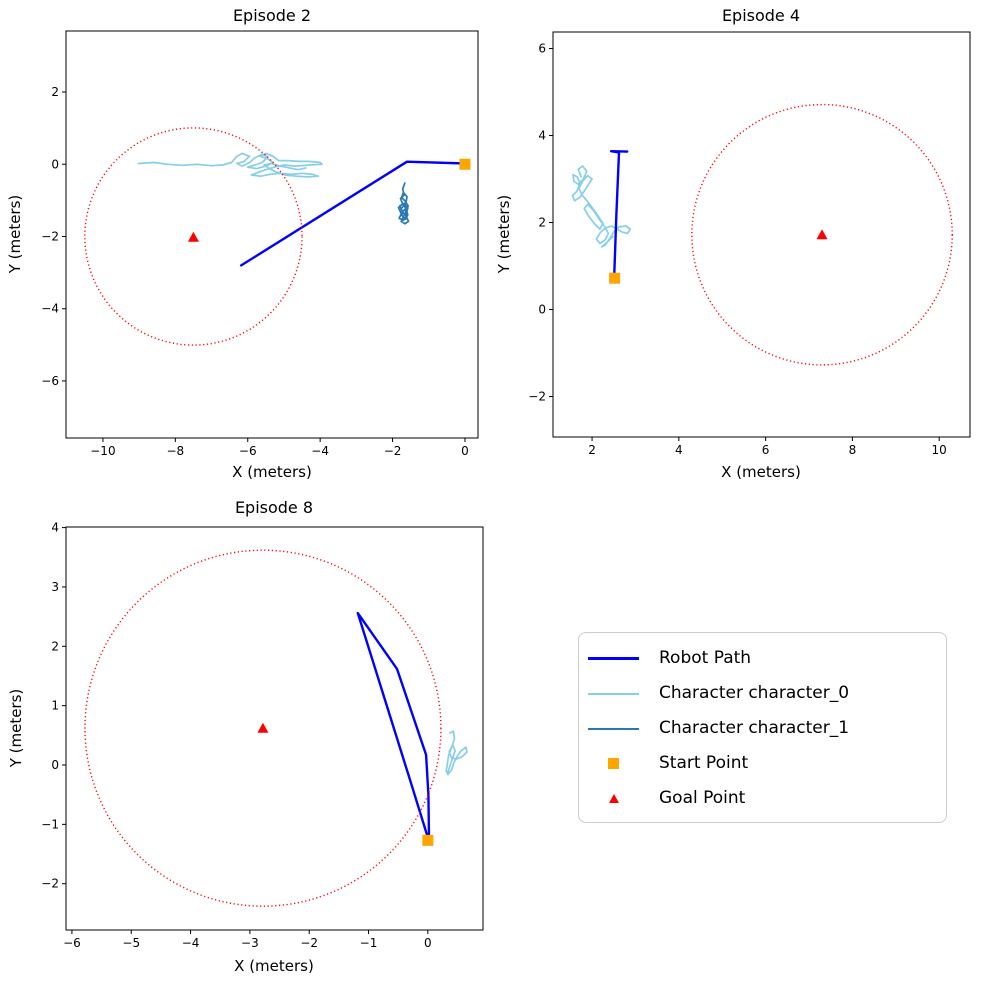 This screenshot has height=993, width=981. I want to click on start-point-marker-icon, so click(613, 763).